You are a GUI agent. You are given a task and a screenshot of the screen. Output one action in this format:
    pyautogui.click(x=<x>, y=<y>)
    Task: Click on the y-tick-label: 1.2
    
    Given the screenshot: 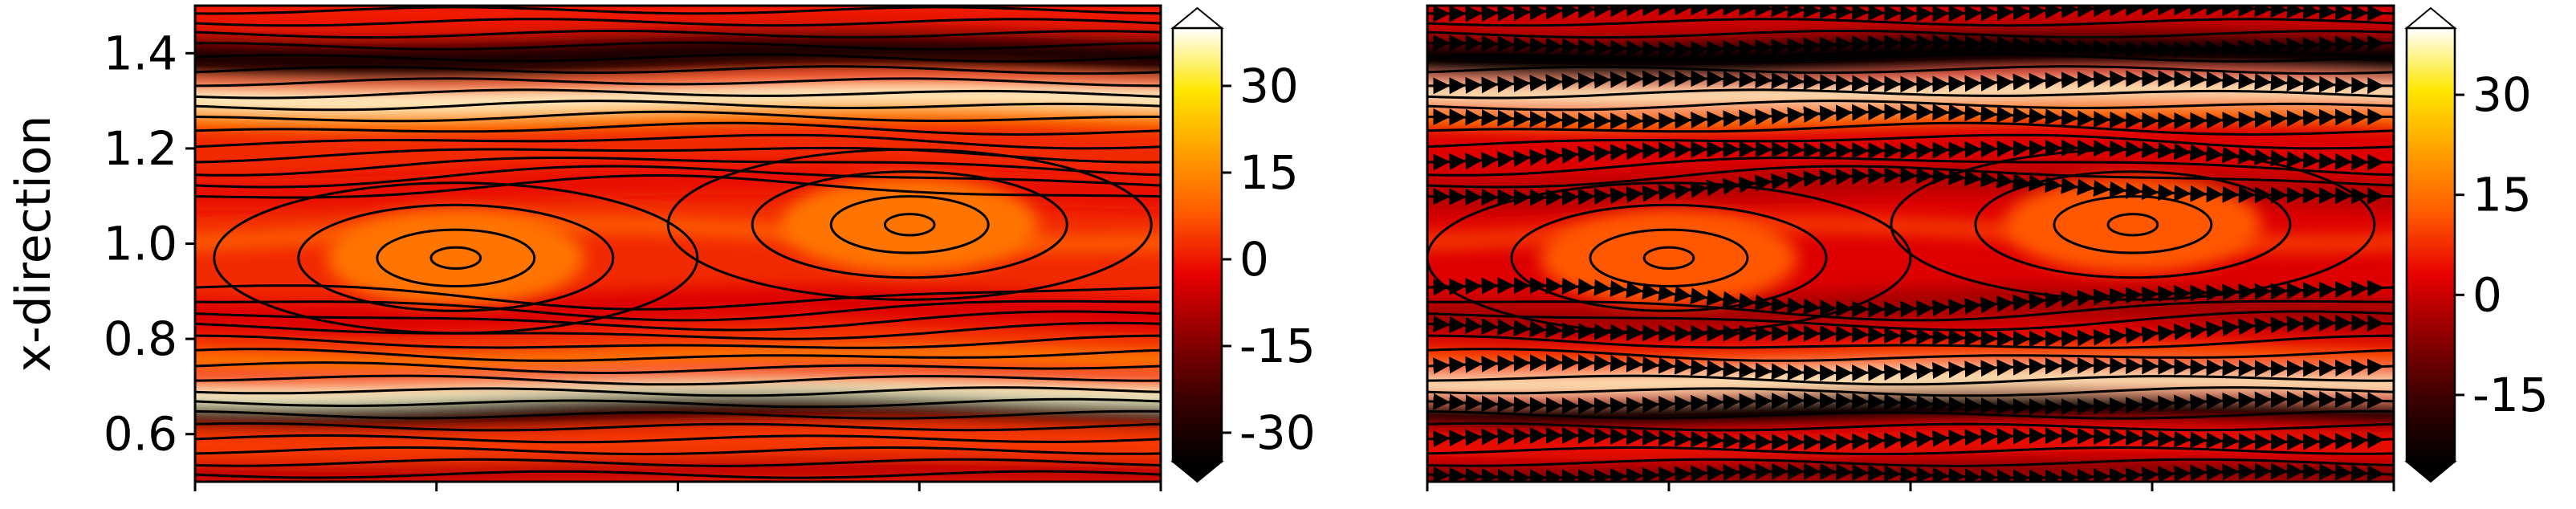 What is the action you would take?
    pyautogui.click(x=140, y=149)
    